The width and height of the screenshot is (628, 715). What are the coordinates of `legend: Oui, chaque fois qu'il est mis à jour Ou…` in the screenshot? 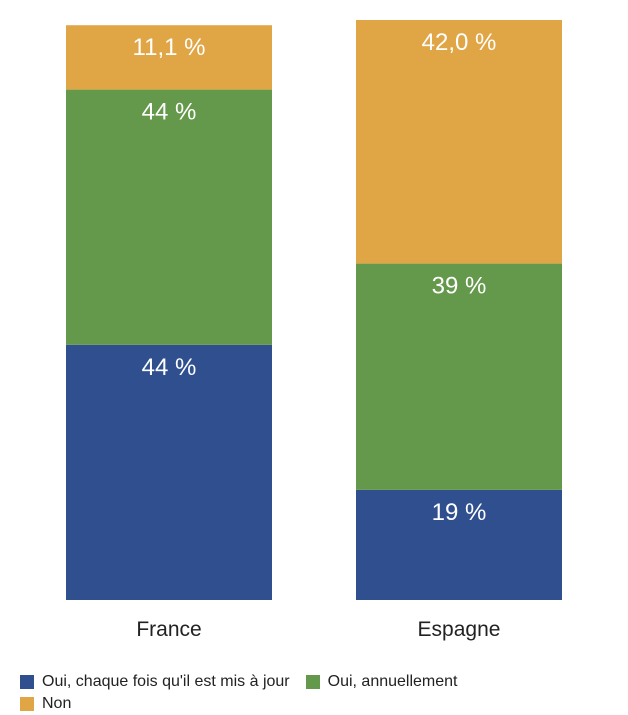 It's located at (320, 693).